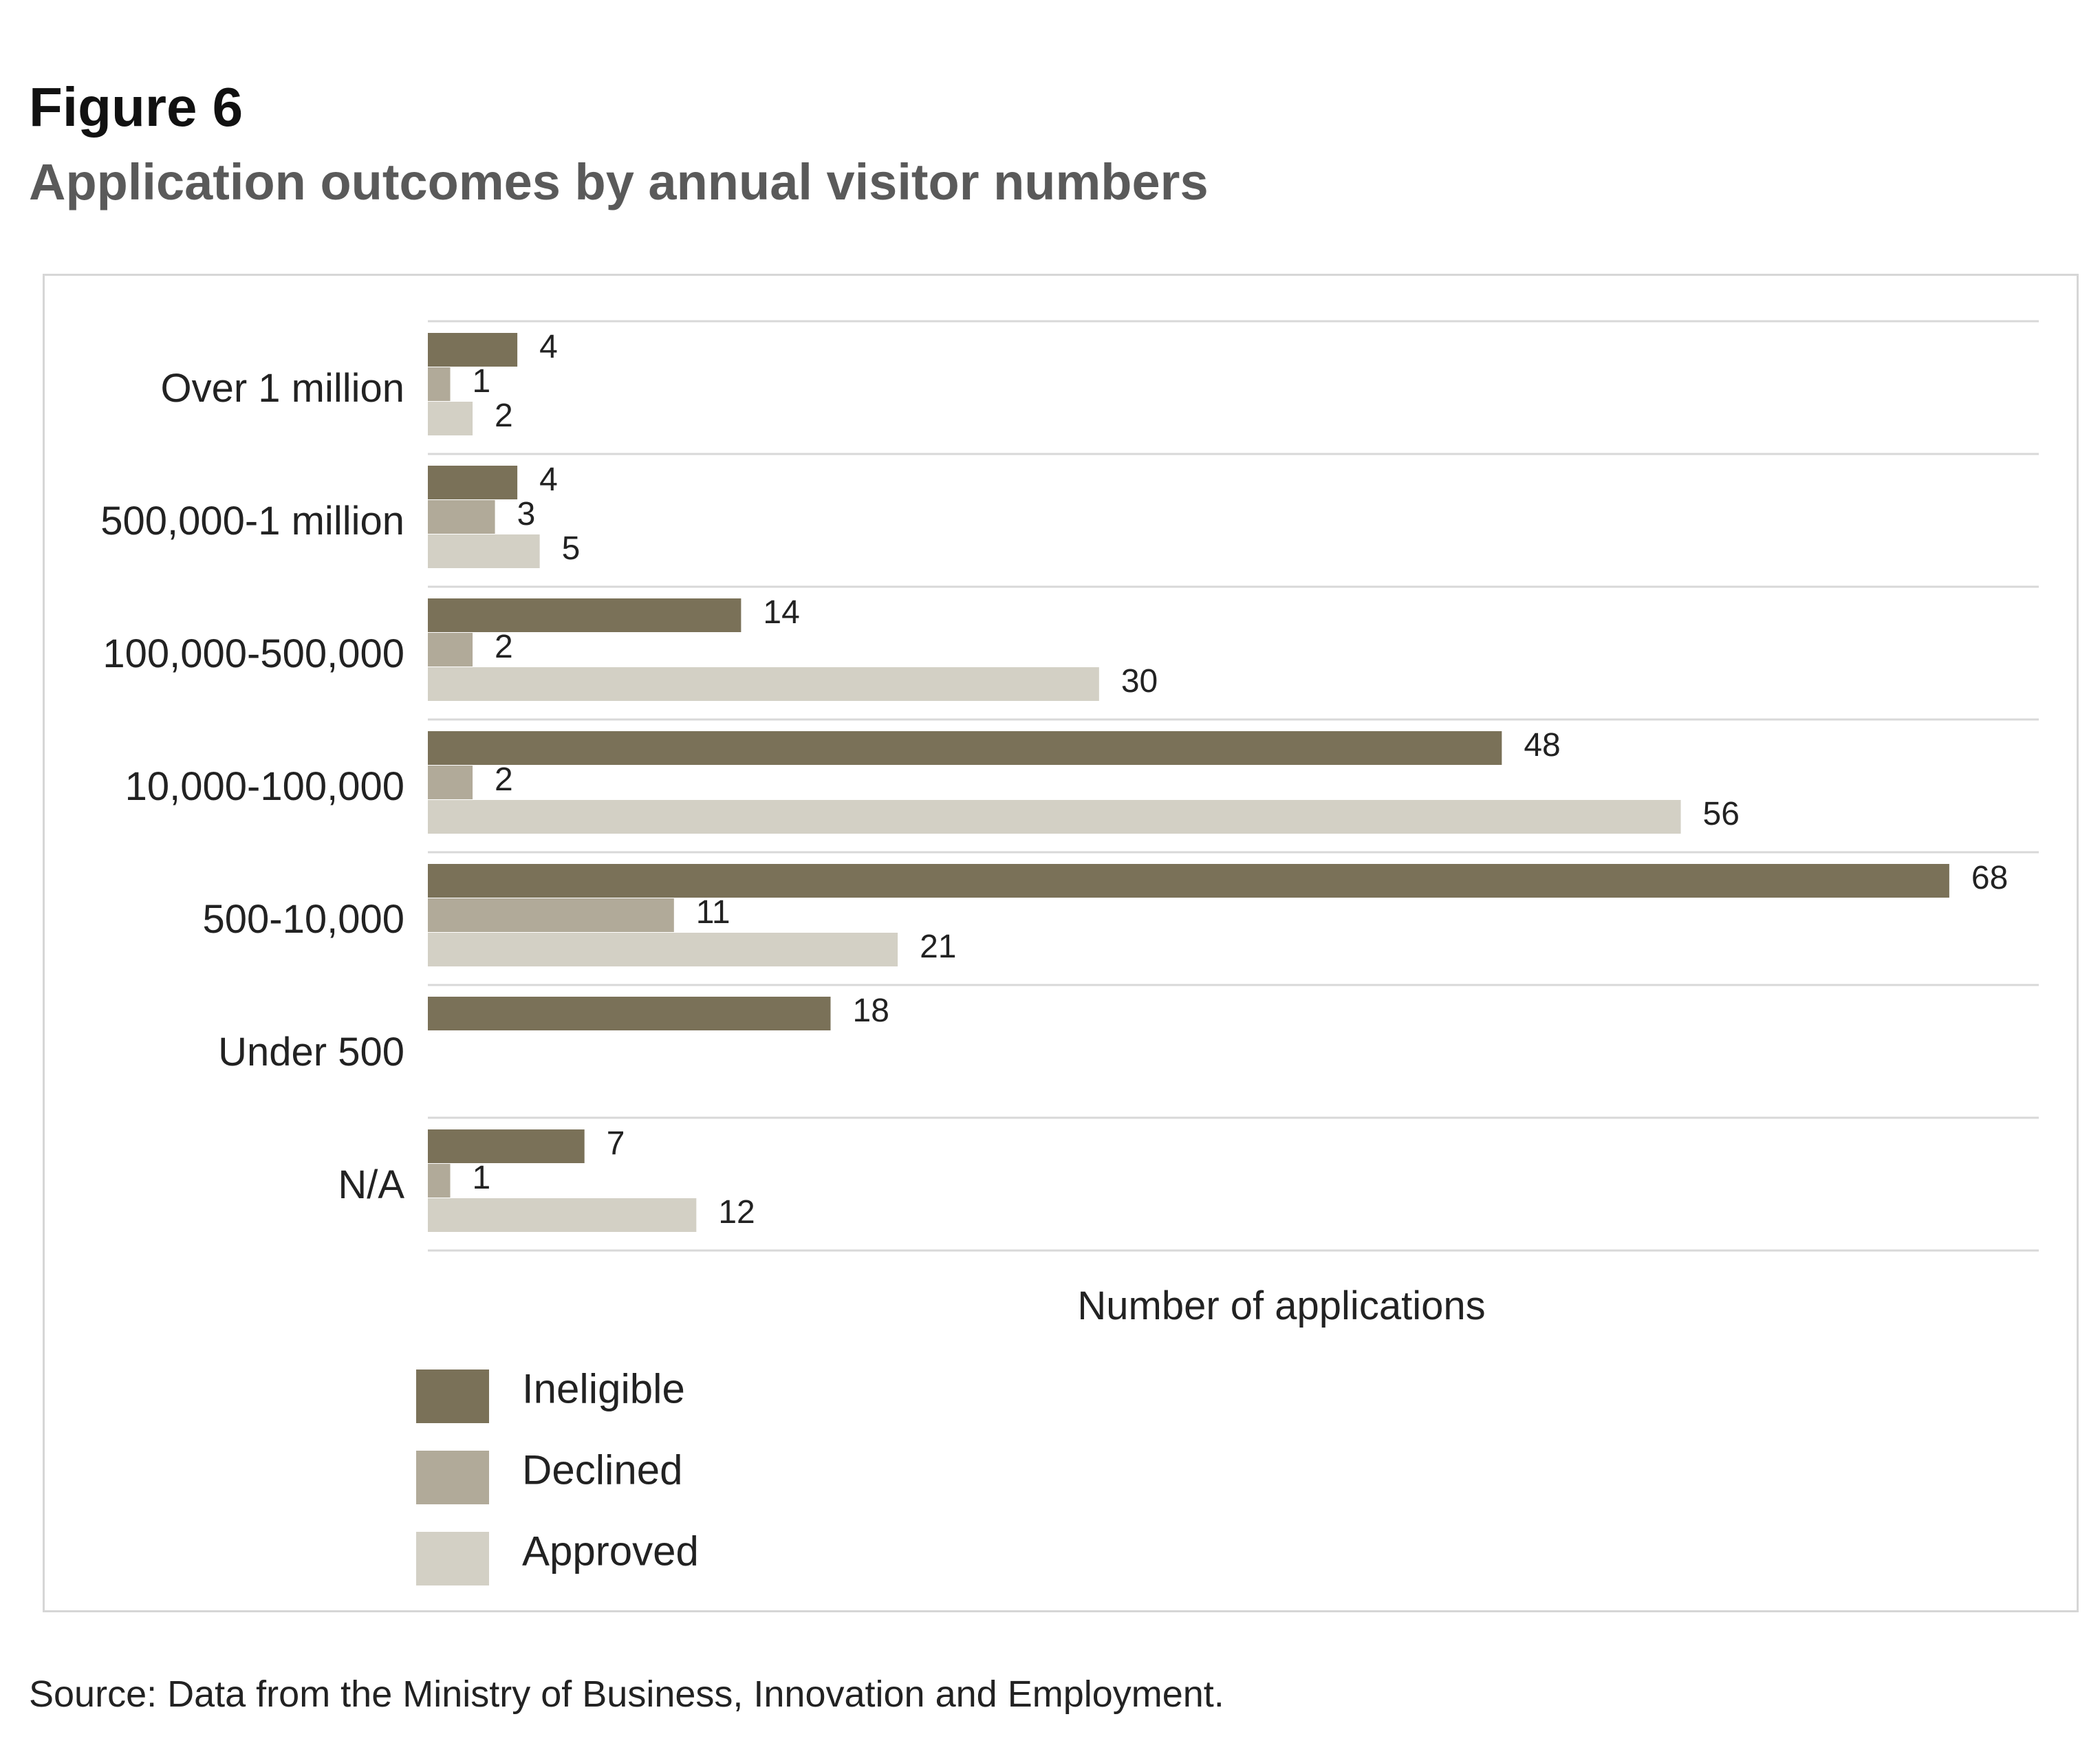  Describe the element at coordinates (264, 786) in the screenshot. I see `category-label: 10,000-100,000` at that location.